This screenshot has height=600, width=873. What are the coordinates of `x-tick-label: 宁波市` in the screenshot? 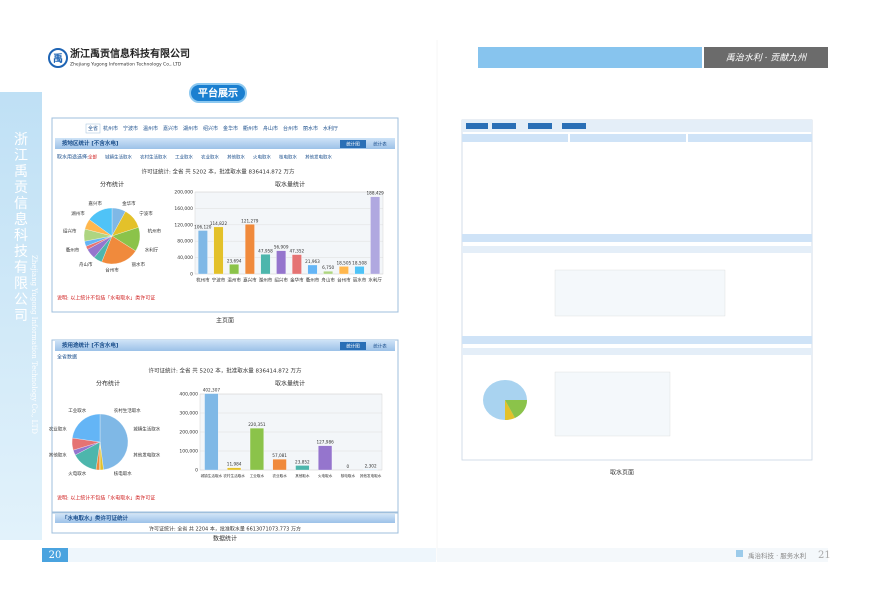 It's located at (219, 280).